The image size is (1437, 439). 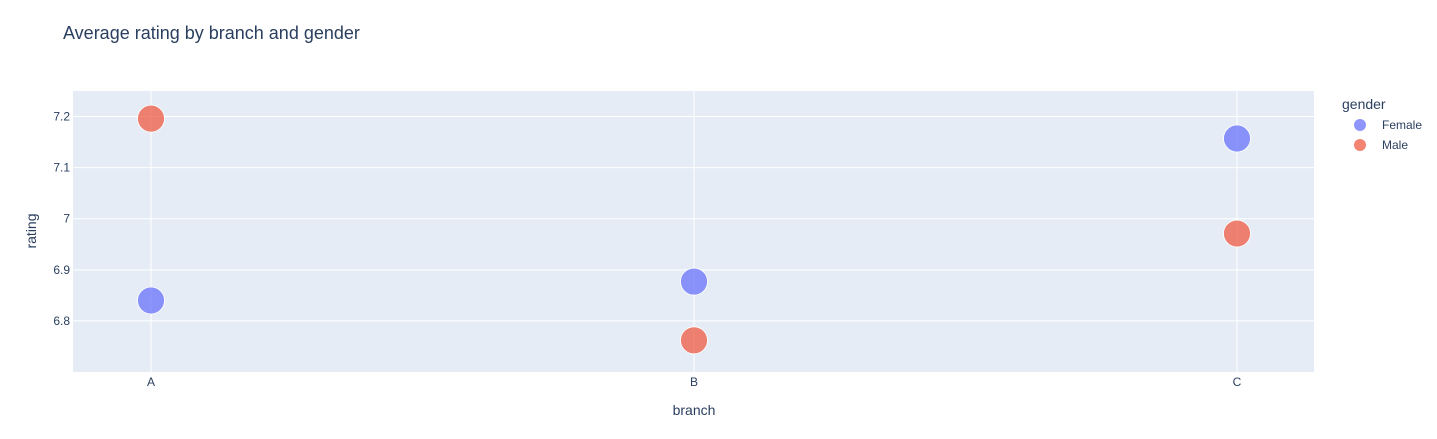 I want to click on point-male-a, so click(x=151, y=118).